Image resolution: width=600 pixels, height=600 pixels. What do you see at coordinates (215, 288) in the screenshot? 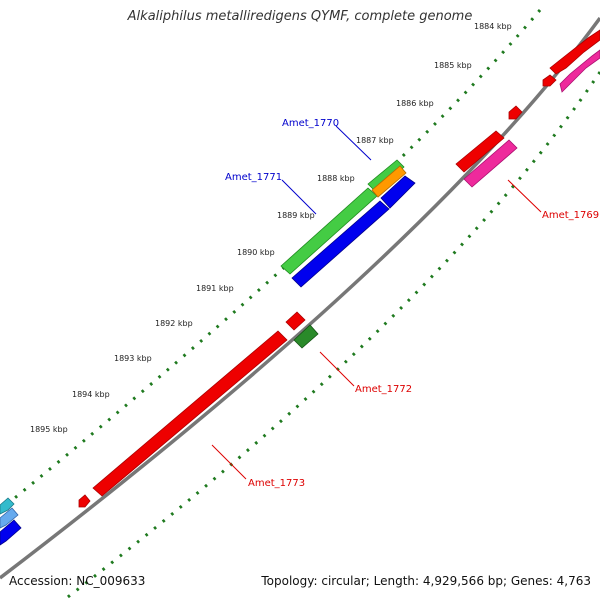
I see `tick-label: 1891 kbp` at bounding box center [215, 288].